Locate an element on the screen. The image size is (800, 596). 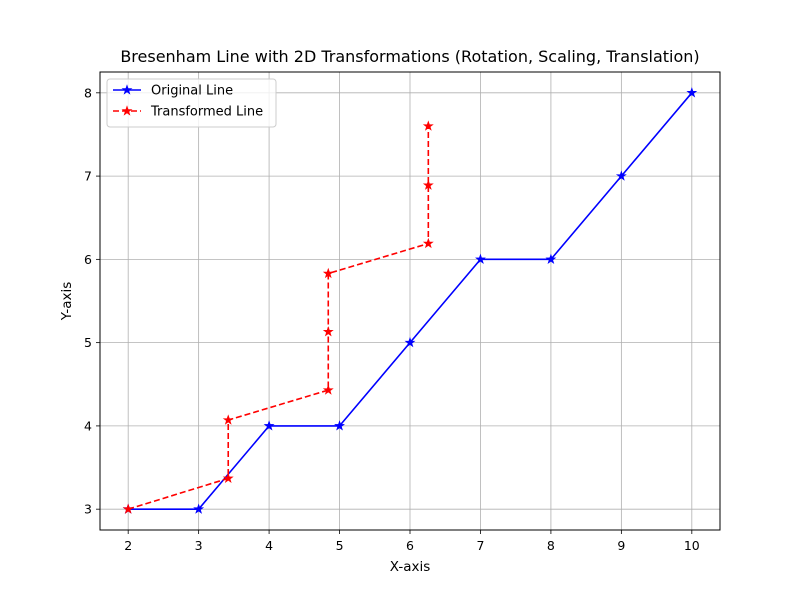
y-tick-label: 3 is located at coordinates (88, 509).